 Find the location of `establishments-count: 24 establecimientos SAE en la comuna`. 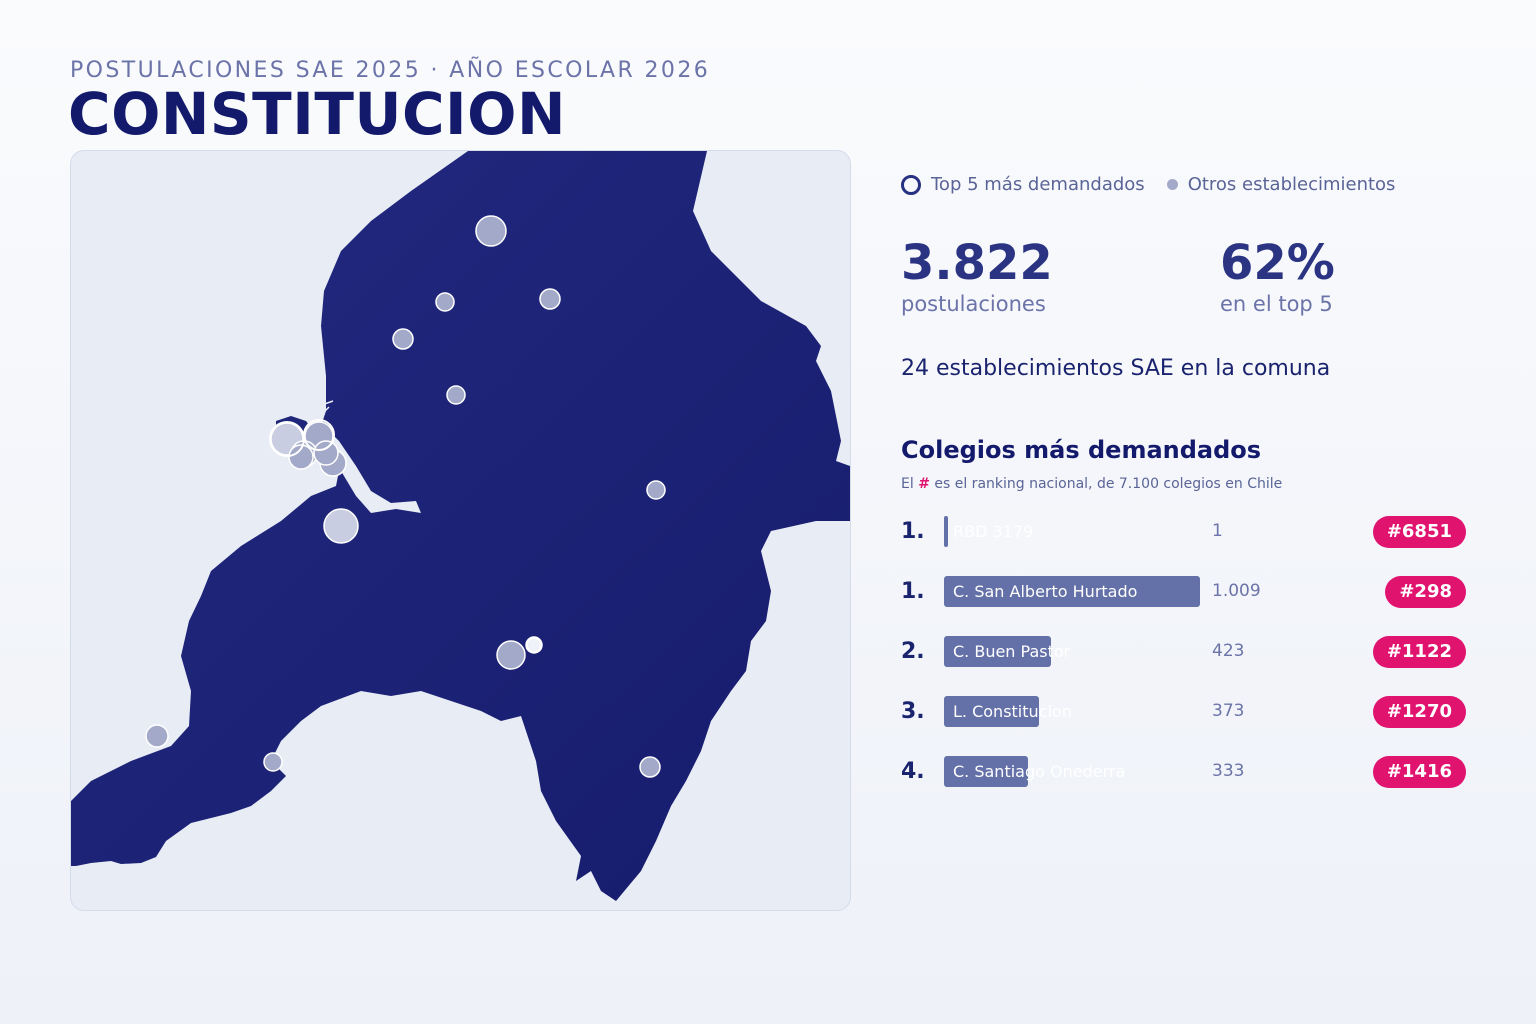

establishments-count: 24 establecimientos SAE en la comuna is located at coordinates (1116, 368).